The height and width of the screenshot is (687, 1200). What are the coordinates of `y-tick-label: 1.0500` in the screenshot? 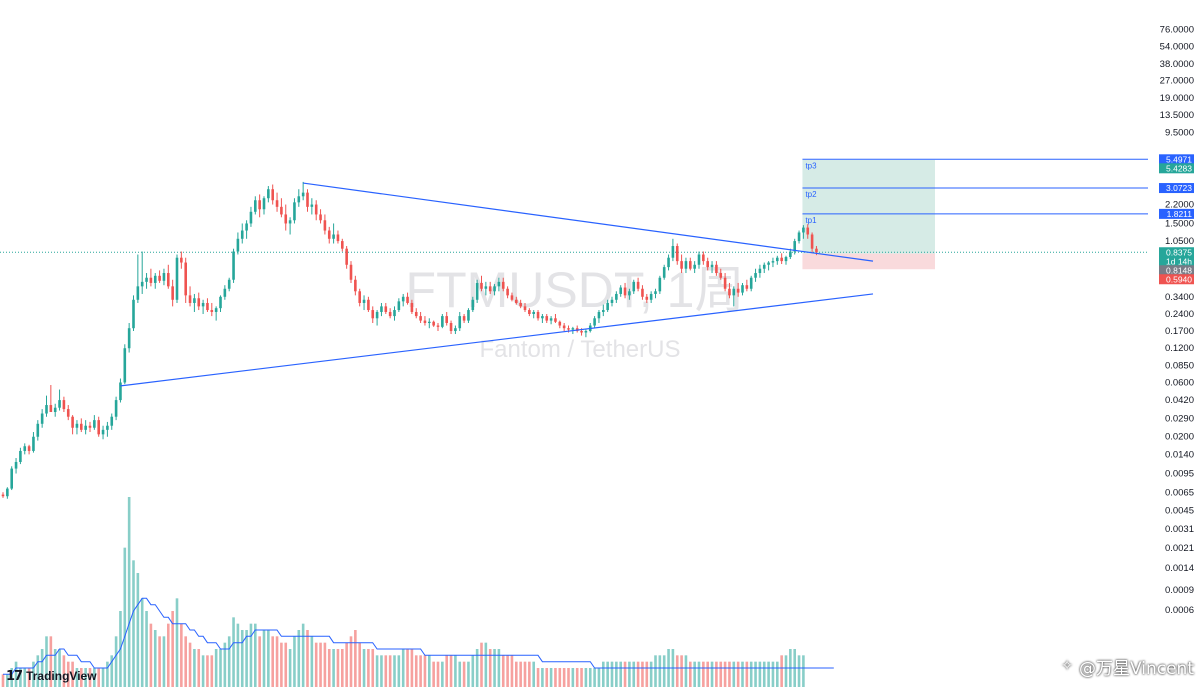 It's located at (1179, 241).